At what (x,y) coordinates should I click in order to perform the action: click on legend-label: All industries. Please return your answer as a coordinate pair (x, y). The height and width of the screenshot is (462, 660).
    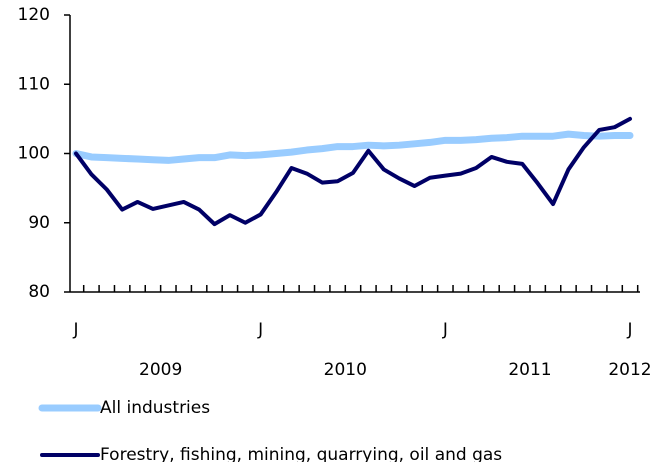
    Looking at the image, I should click on (155, 408).